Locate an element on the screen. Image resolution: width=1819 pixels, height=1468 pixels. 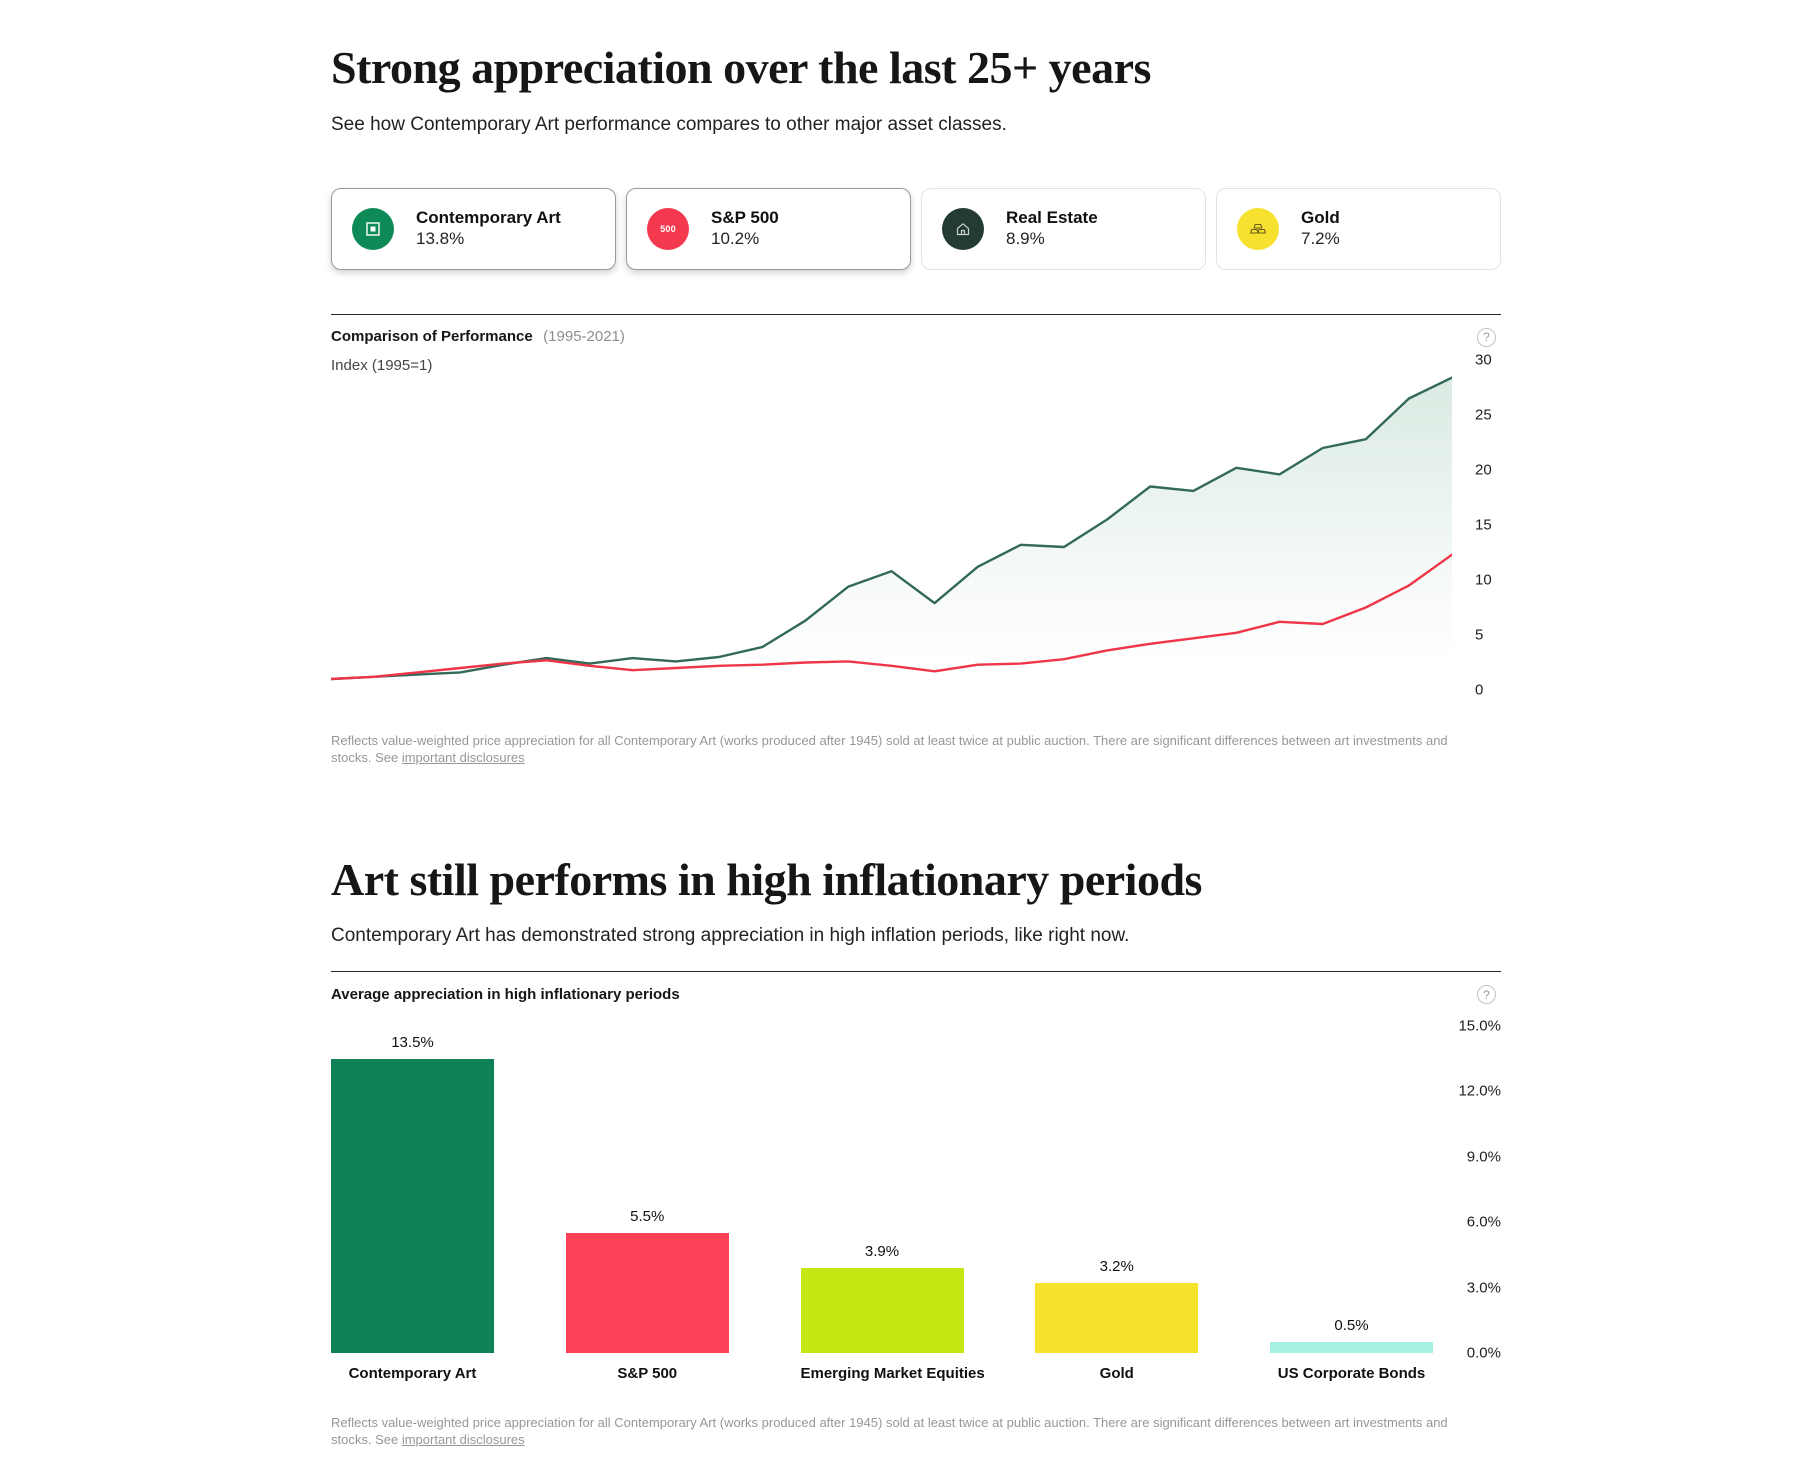
sp500-badge-text: 500 is located at coordinates (668, 228).